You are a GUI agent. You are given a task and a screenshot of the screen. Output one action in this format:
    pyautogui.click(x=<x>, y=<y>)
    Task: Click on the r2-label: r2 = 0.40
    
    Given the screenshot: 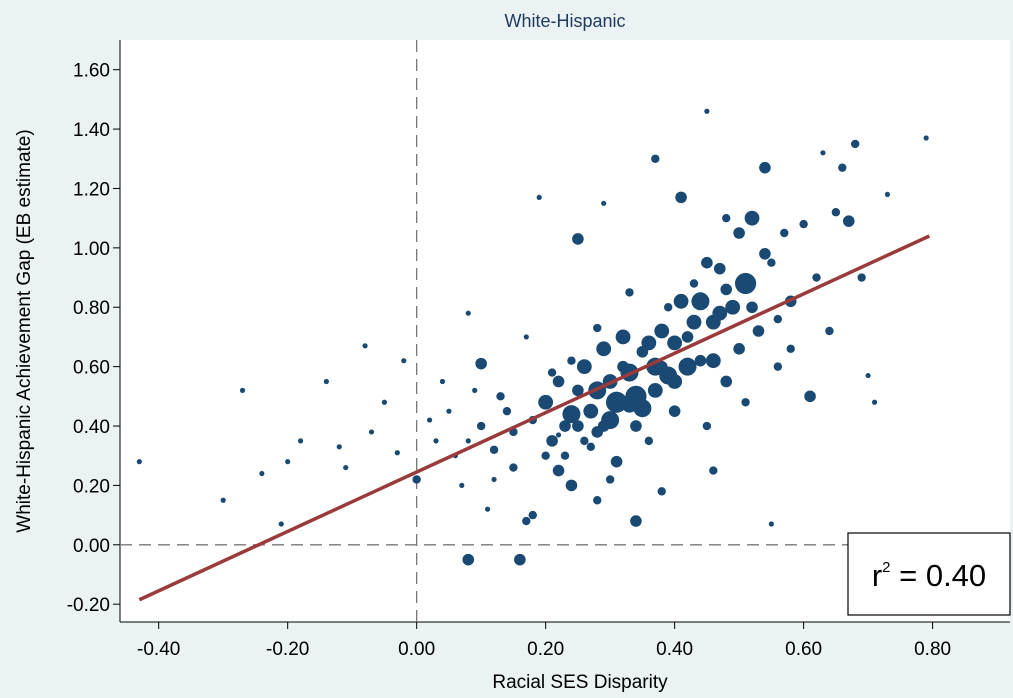 What is the action you would take?
    pyautogui.click(x=929, y=575)
    